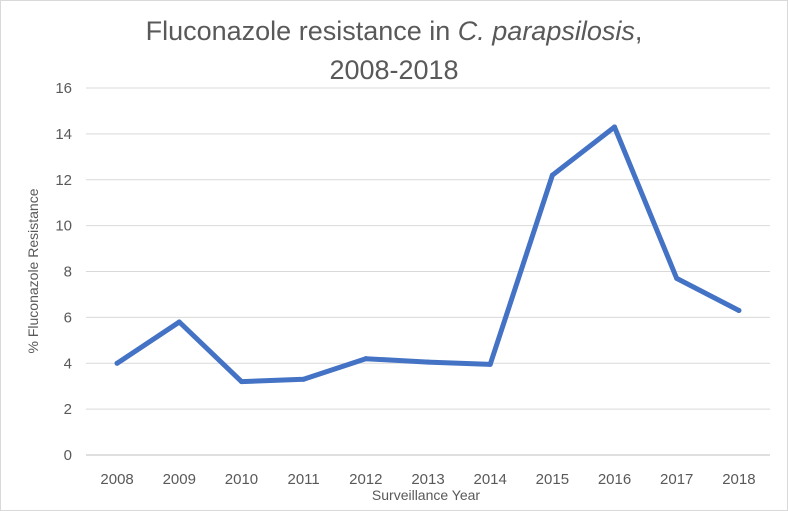  I want to click on x-tick-label: 2013, so click(427, 479).